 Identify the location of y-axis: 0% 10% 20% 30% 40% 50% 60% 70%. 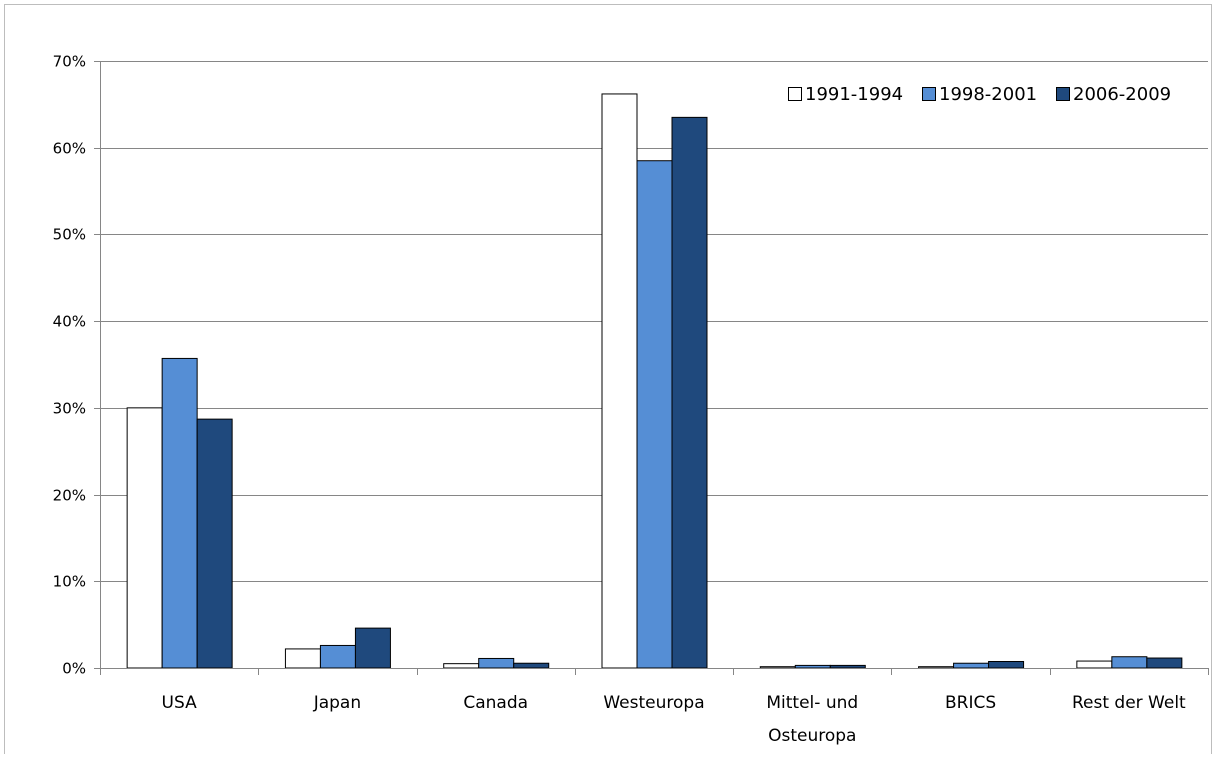
(77, 365).